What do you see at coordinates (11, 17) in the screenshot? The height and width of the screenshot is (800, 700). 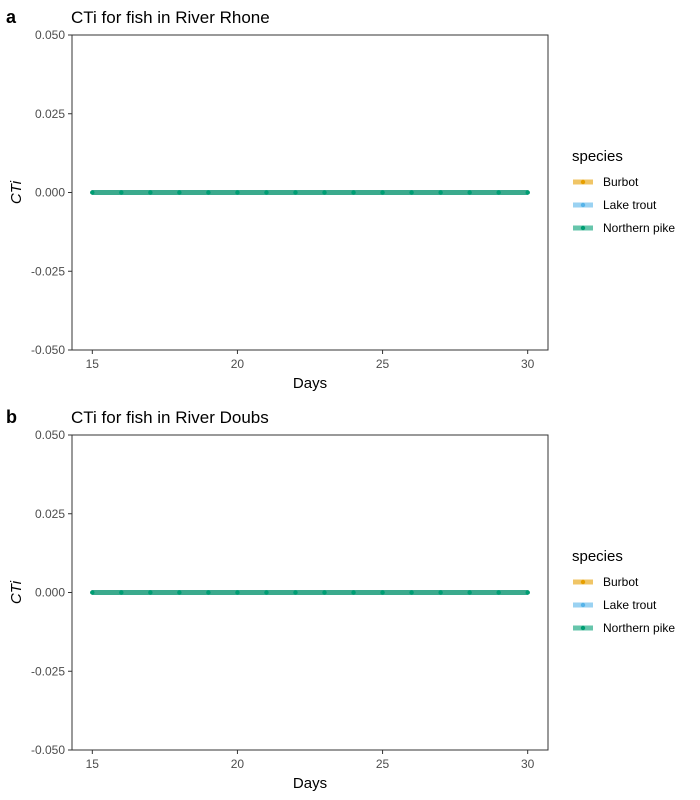 I see `panel-label: a` at bounding box center [11, 17].